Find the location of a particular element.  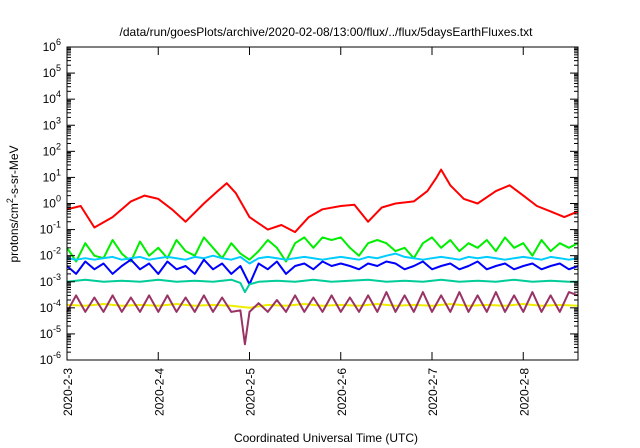

y-tick-label: 10⁰ is located at coordinates (52, 202).